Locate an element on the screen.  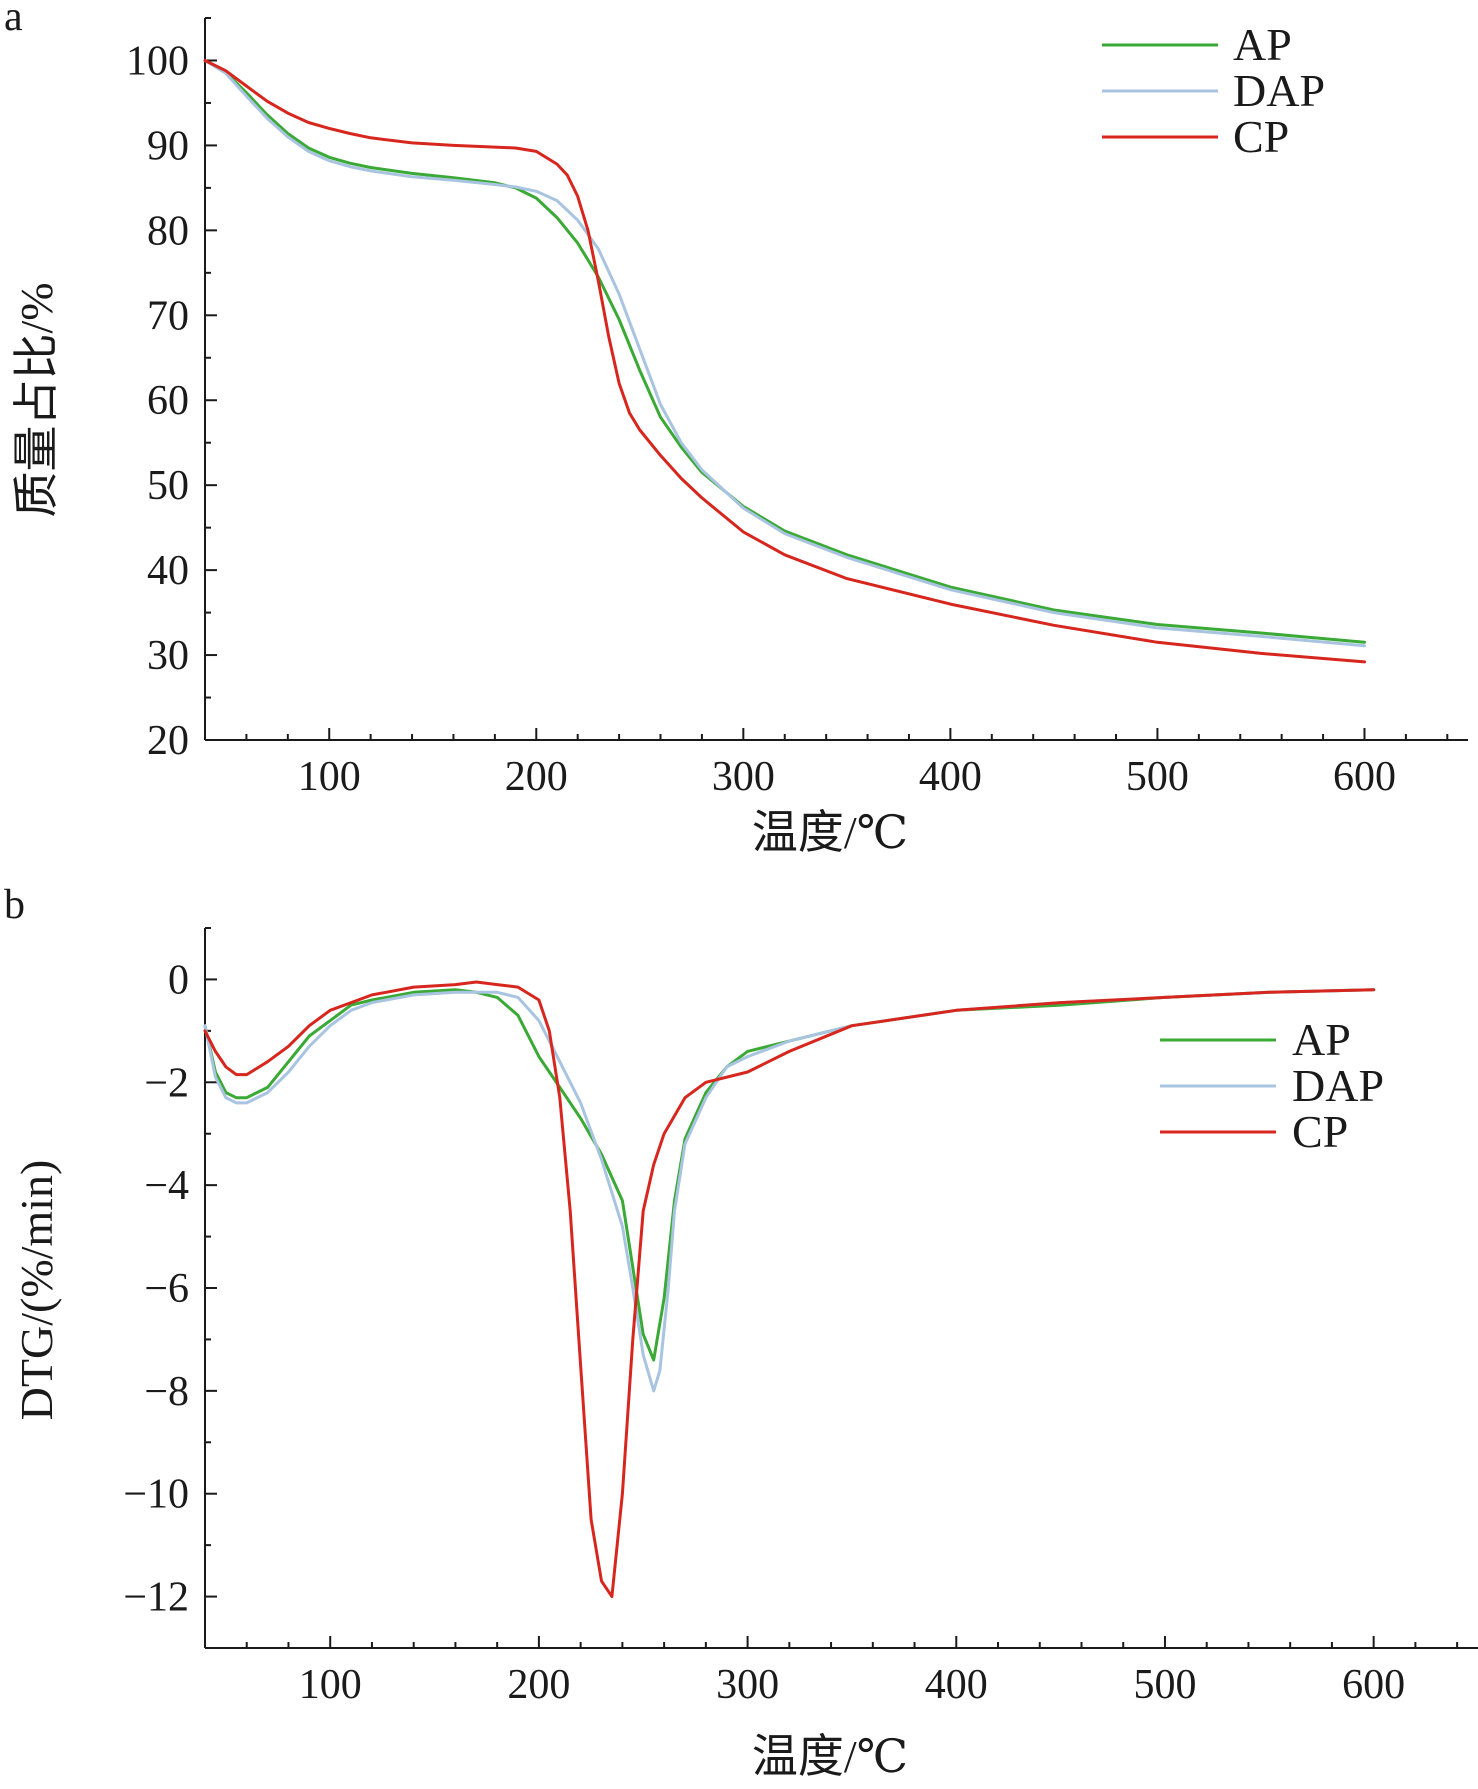
panel-a-x-tick-label: 500 is located at coordinates (1157, 777).